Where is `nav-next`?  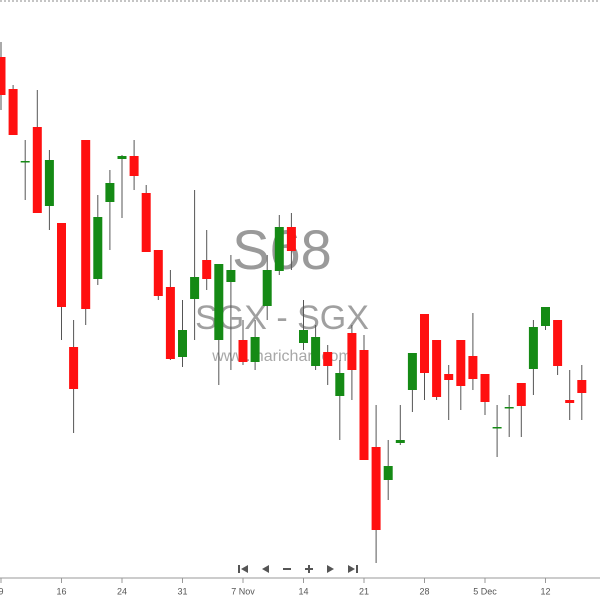
nav-next is located at coordinates (330, 569).